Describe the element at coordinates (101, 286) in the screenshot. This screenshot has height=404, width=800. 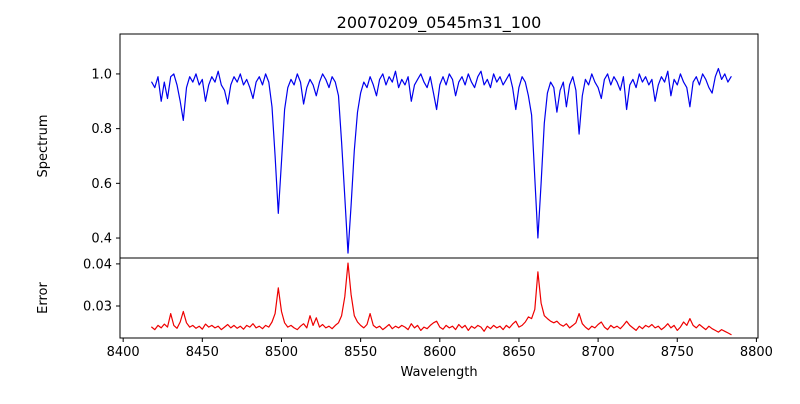
I see `bottom-y-axis-ticks: 0.03 0.04` at that location.